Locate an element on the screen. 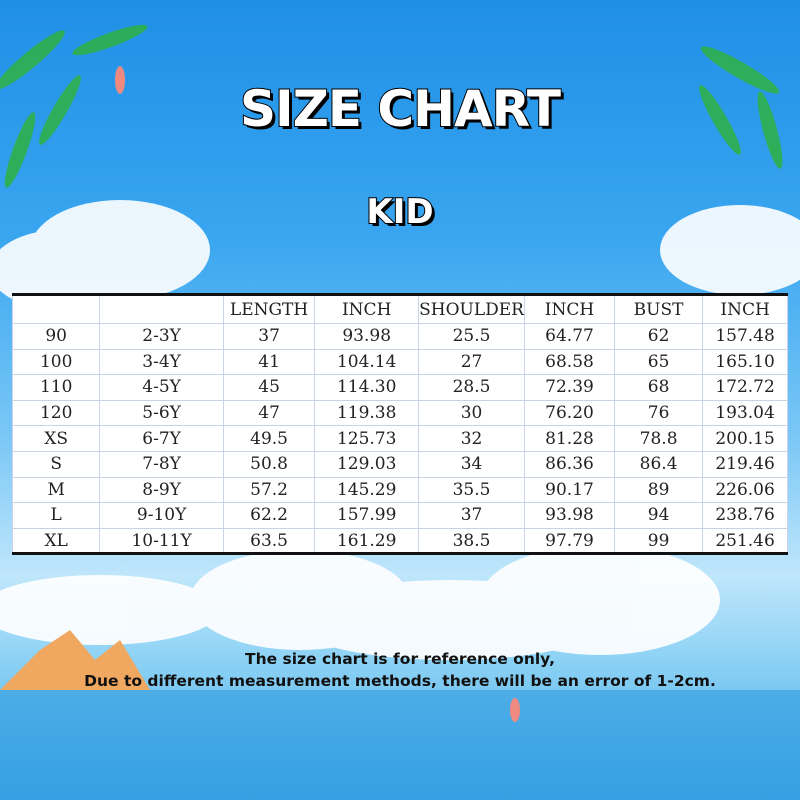 This screenshot has height=800, width=800. table-cell: 38.5 is located at coordinates (471, 541).